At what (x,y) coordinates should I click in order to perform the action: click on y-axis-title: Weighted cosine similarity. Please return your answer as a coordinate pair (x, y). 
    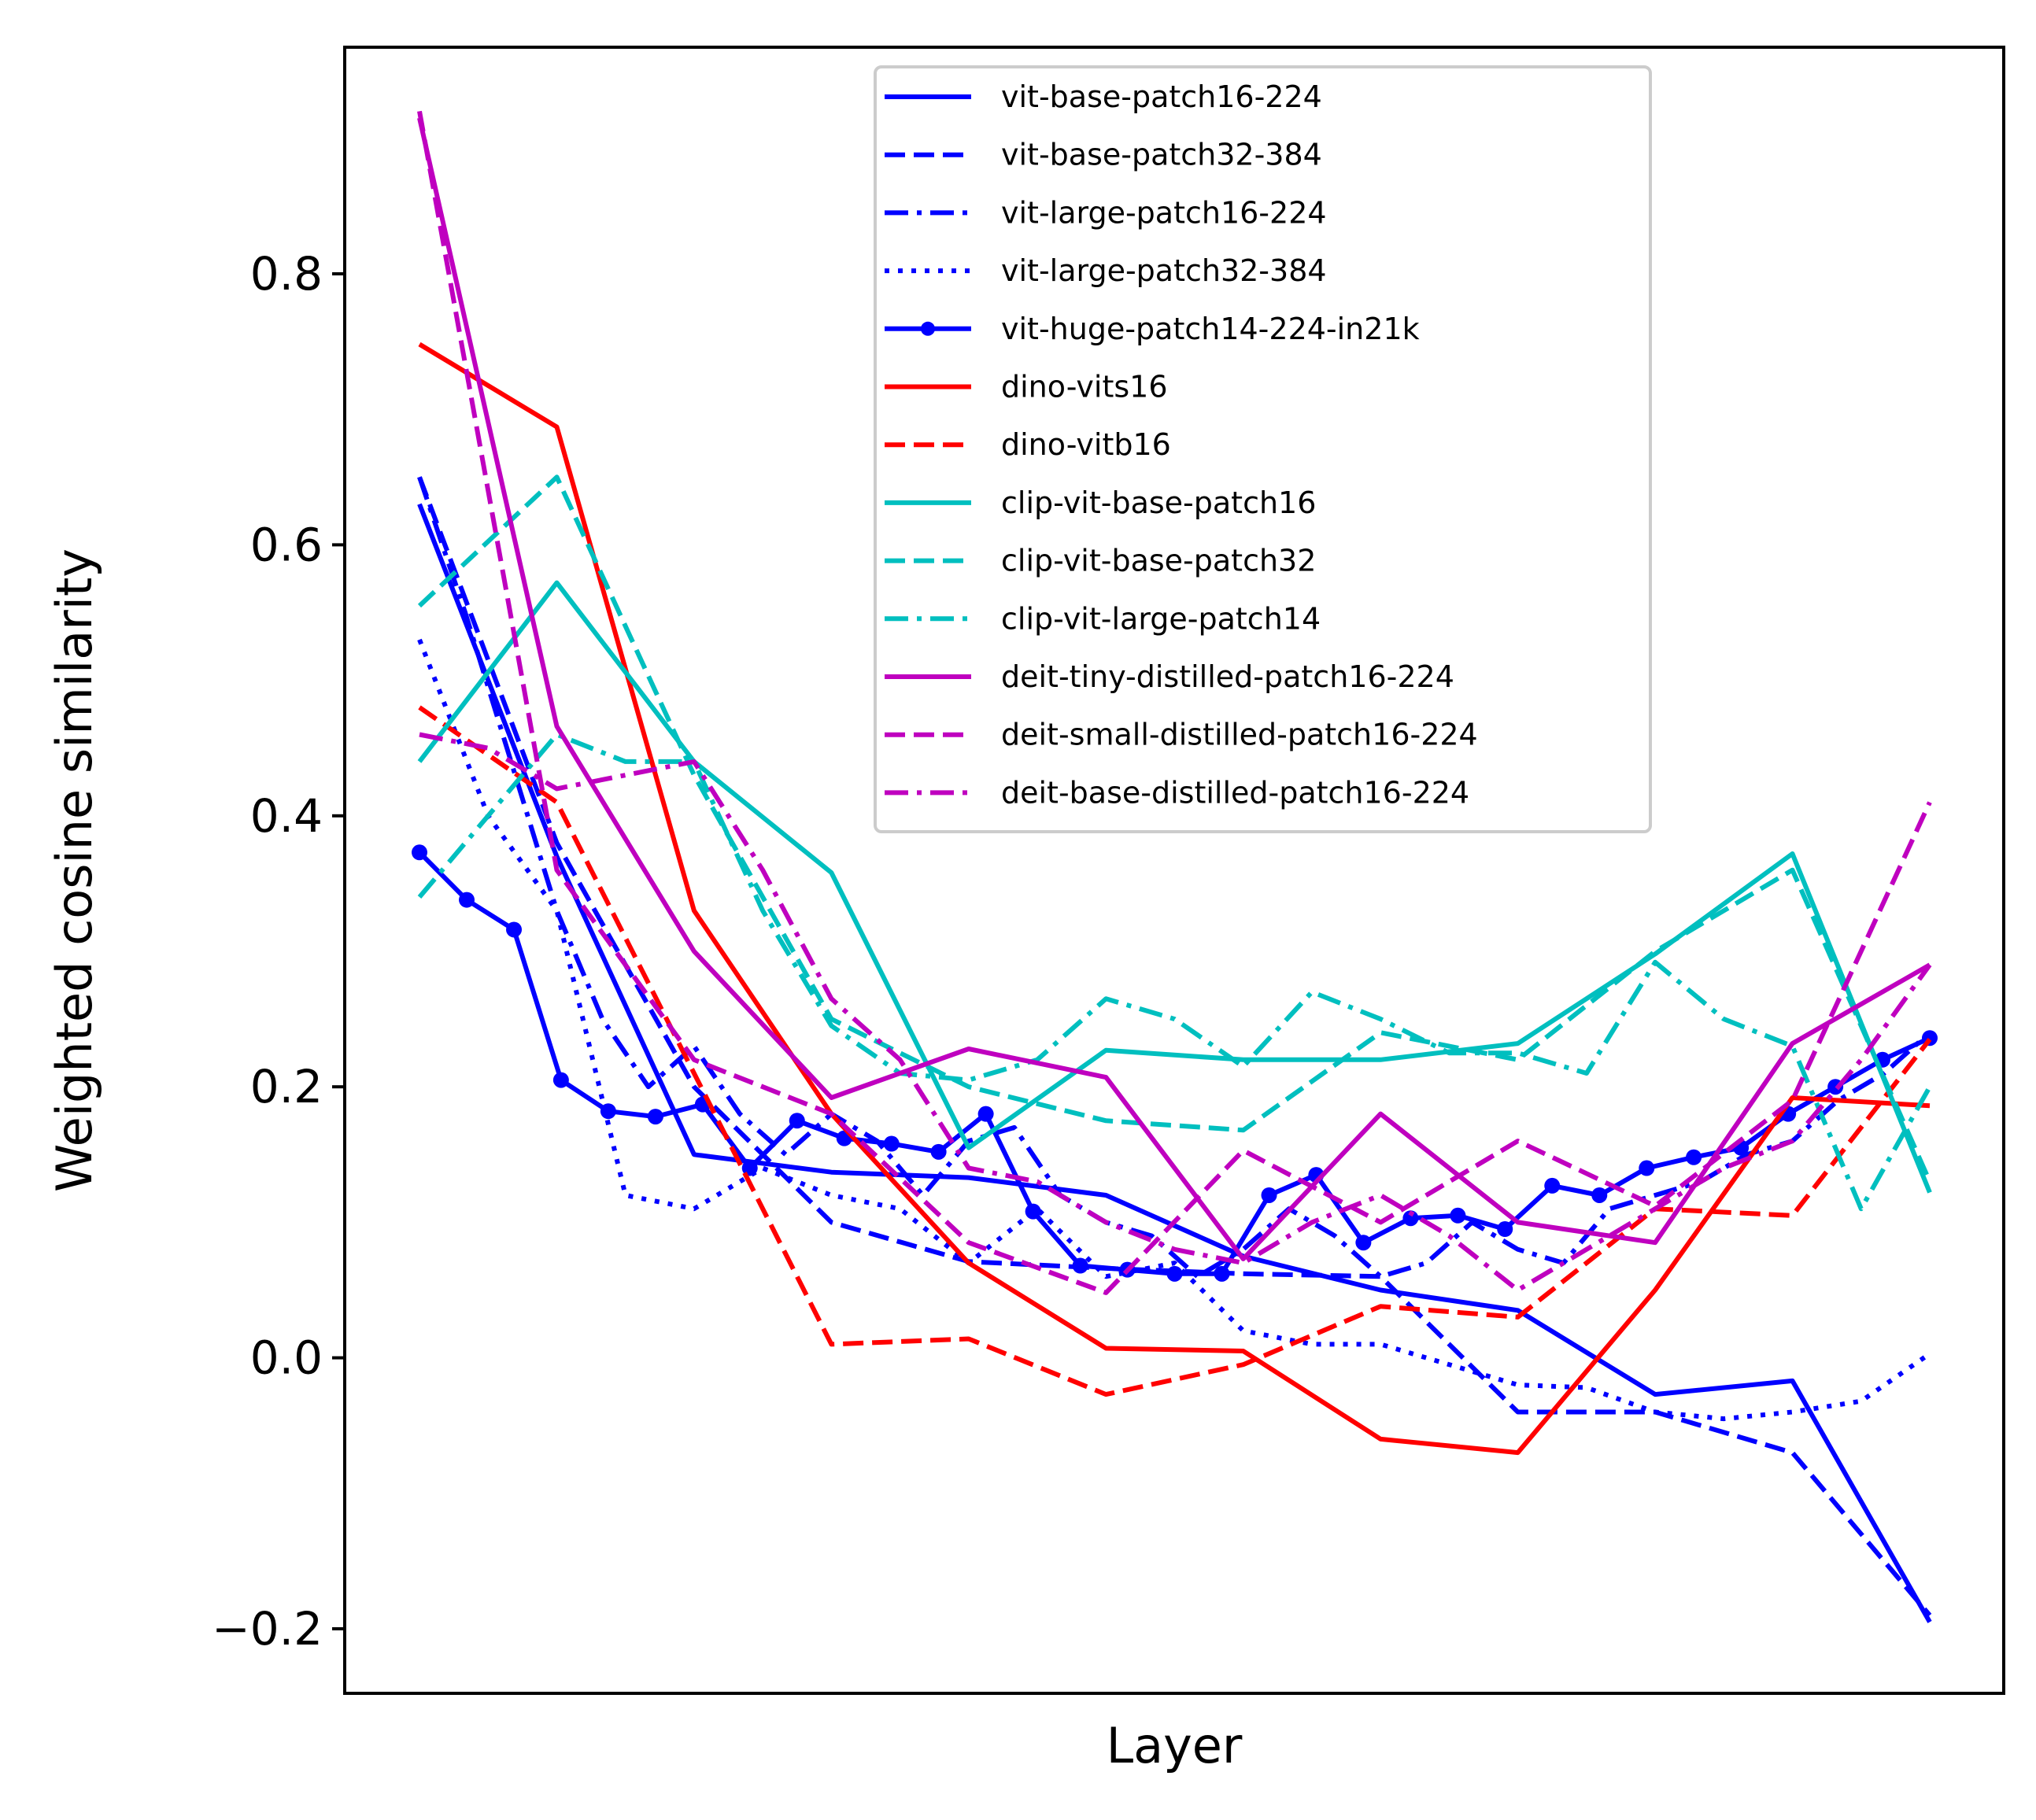
    Looking at the image, I should click on (74, 870).